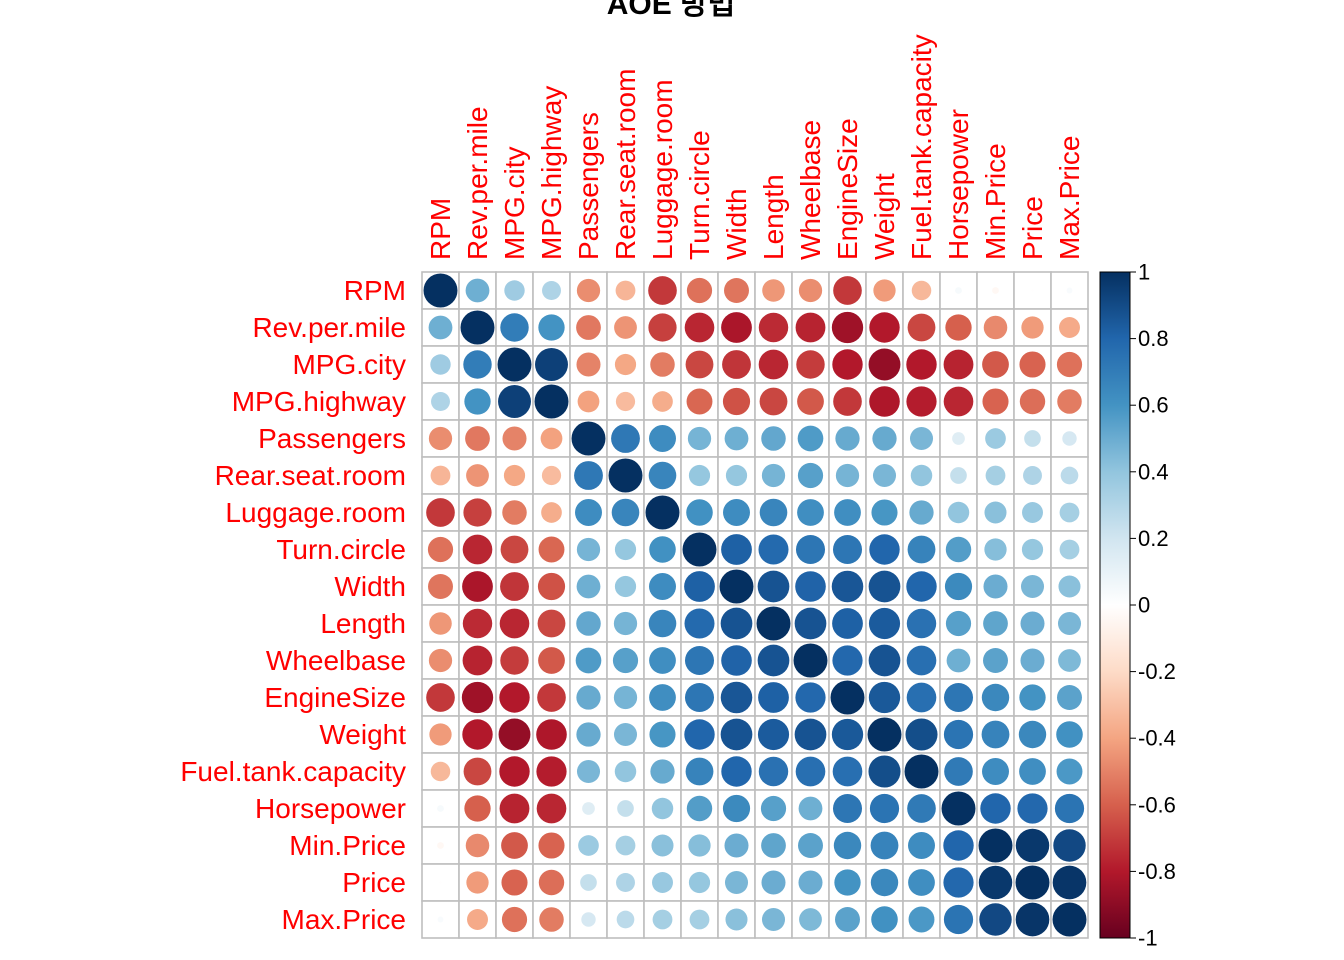 The width and height of the screenshot is (1344, 960). Describe the element at coordinates (736, 224) in the screenshot. I see `column-label: Width` at that location.